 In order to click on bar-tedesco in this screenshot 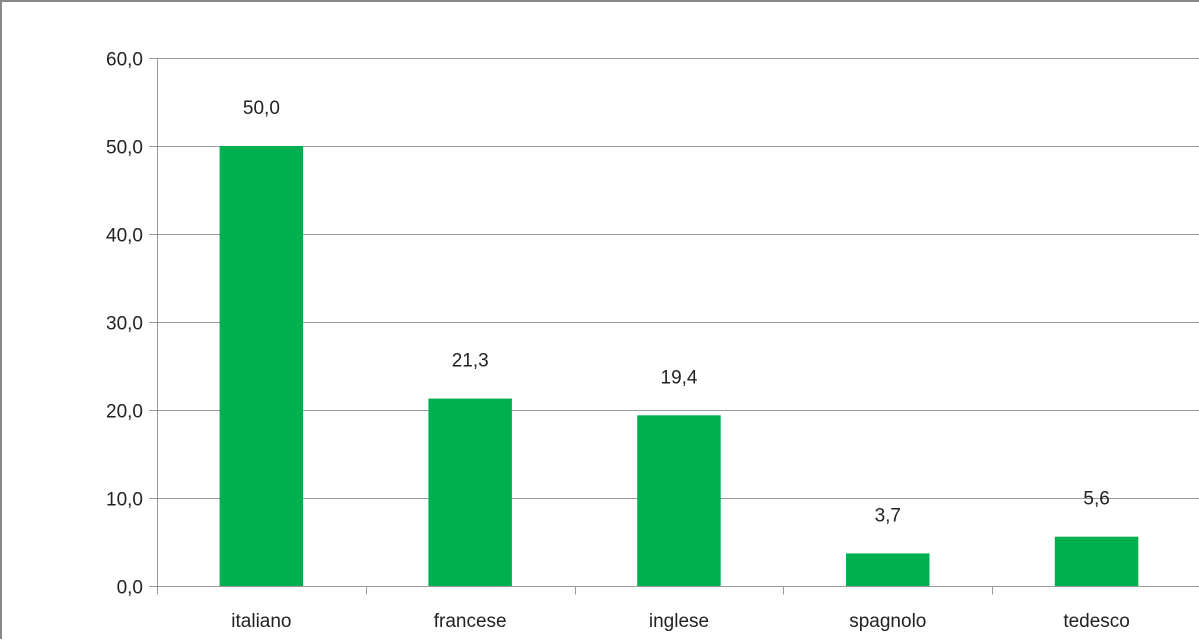, I will do `click(1096, 561)`.